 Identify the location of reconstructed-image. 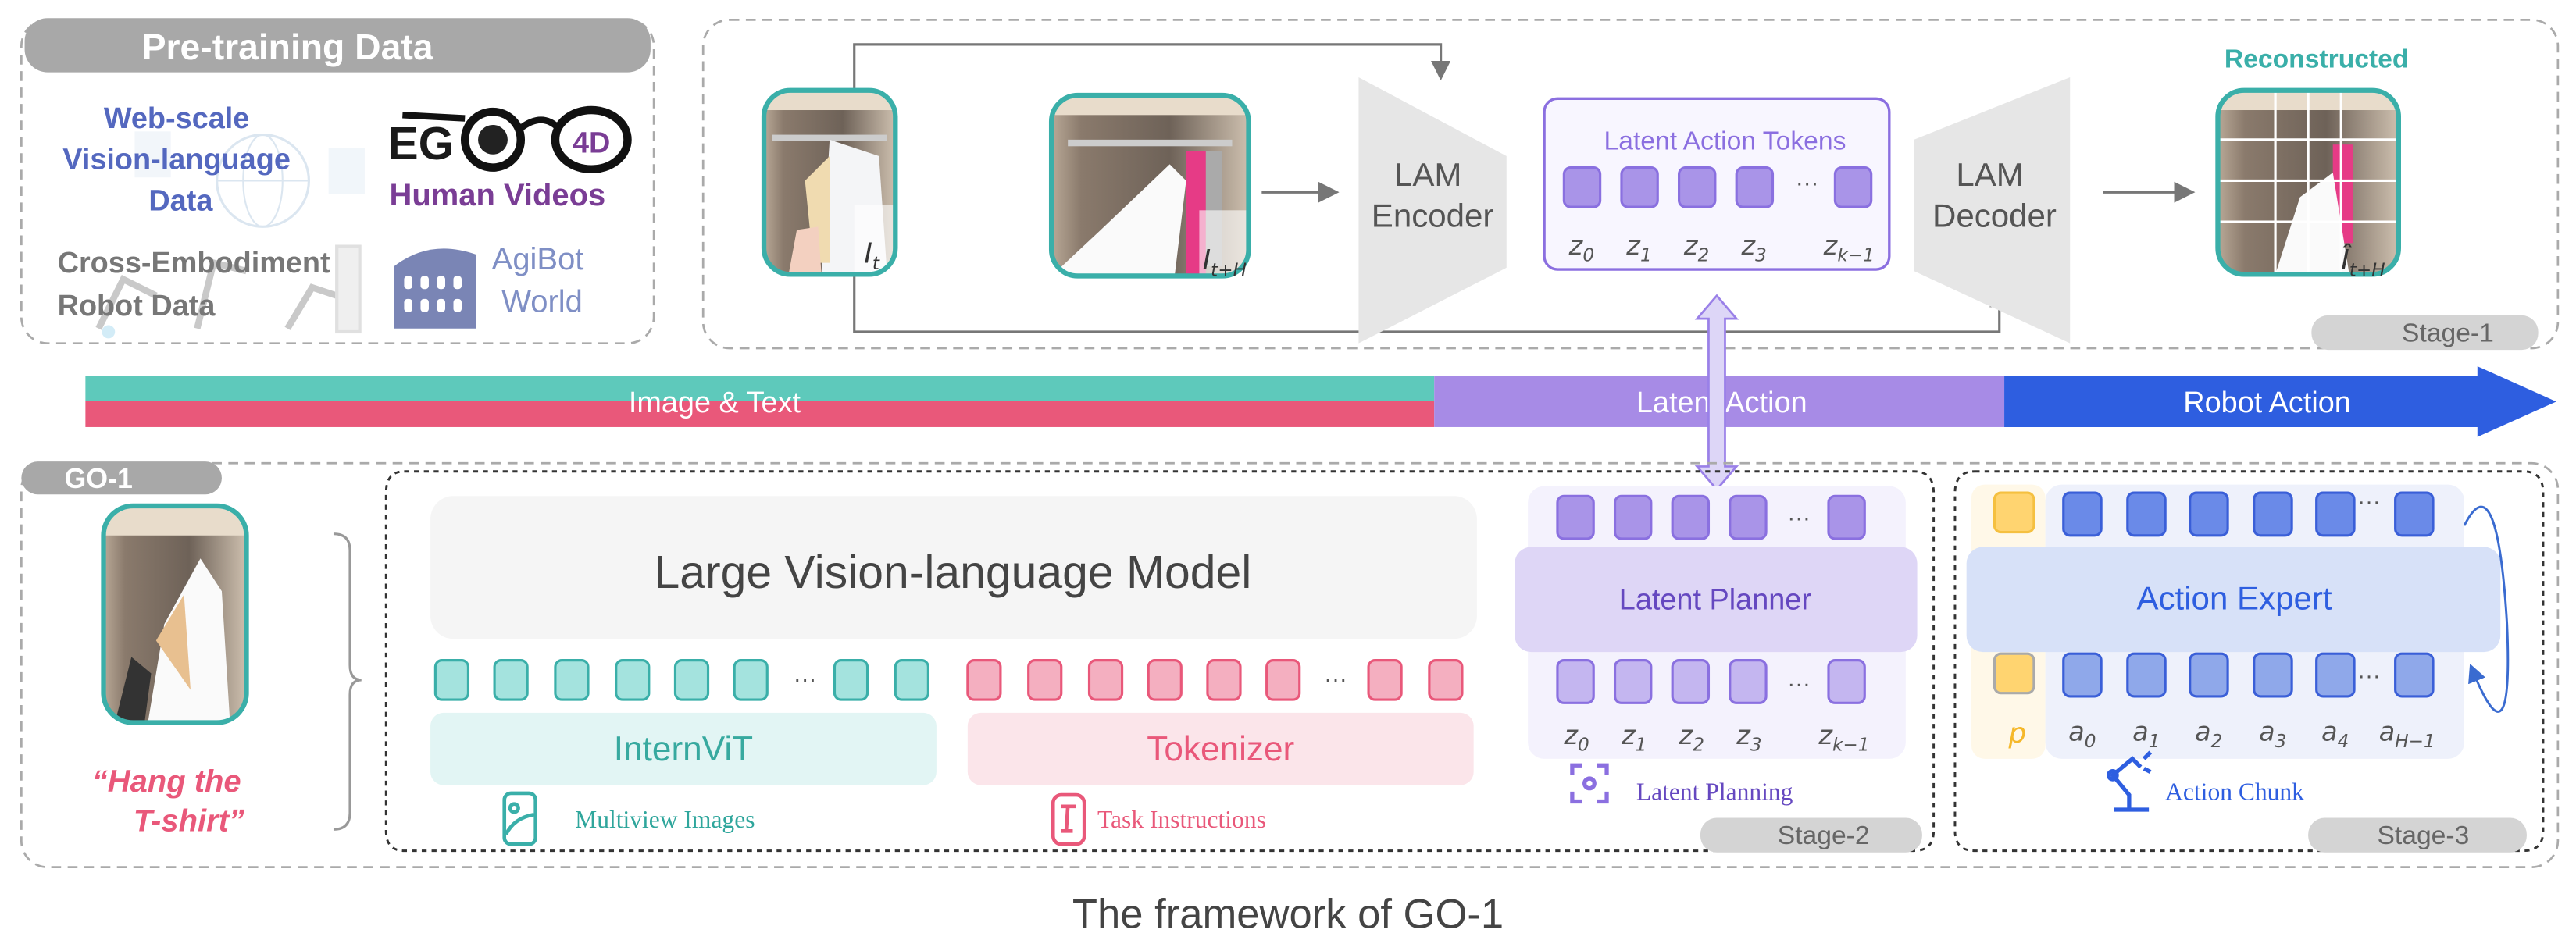
(2308, 182).